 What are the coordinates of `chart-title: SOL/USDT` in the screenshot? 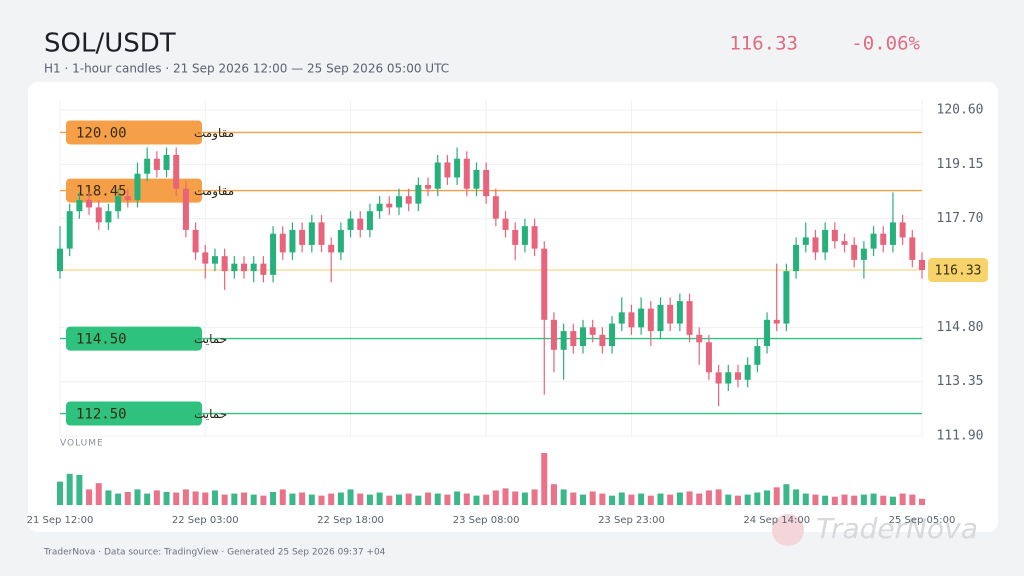 It's located at (110, 44).